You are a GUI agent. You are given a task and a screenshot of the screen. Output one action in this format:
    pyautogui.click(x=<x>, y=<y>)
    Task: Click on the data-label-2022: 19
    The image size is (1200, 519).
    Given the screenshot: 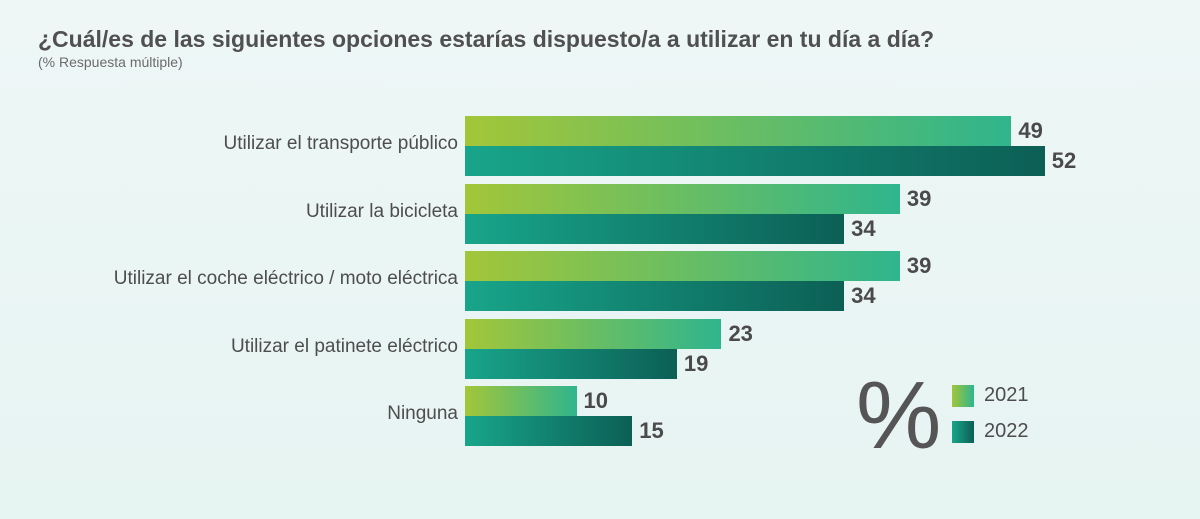 What is the action you would take?
    pyautogui.click(x=696, y=363)
    